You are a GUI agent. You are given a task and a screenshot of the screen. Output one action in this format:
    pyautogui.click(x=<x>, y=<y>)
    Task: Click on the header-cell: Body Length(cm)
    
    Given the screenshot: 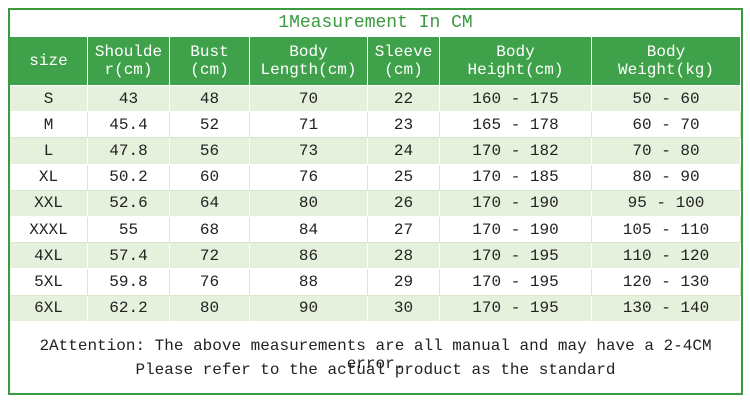 What is the action you would take?
    pyautogui.click(x=309, y=61)
    